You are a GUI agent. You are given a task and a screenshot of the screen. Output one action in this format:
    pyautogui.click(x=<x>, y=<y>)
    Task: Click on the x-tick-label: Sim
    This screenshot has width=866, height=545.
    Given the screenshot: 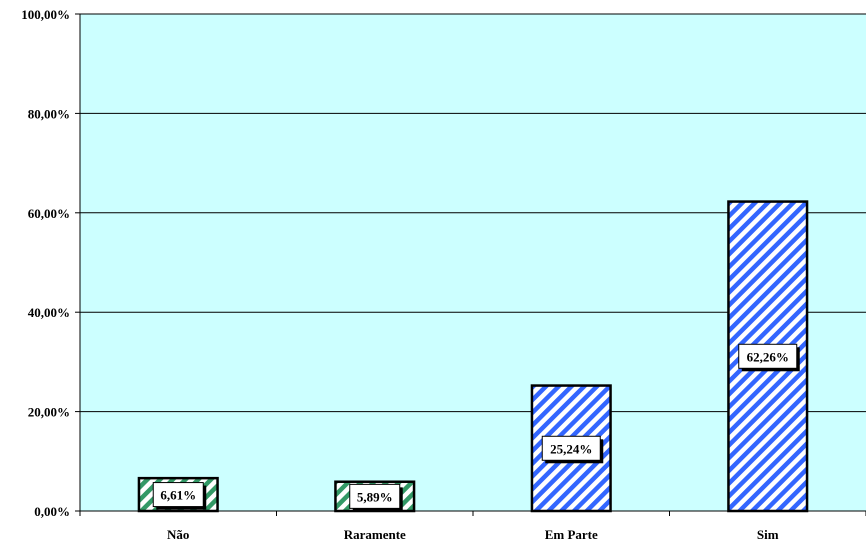 What is the action you would take?
    pyautogui.click(x=768, y=534)
    